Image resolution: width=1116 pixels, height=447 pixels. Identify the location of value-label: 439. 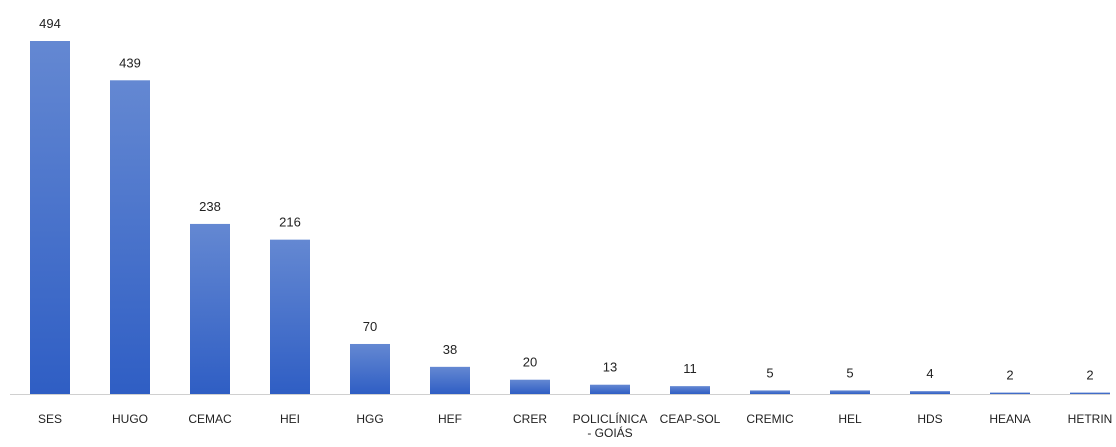
(130, 62).